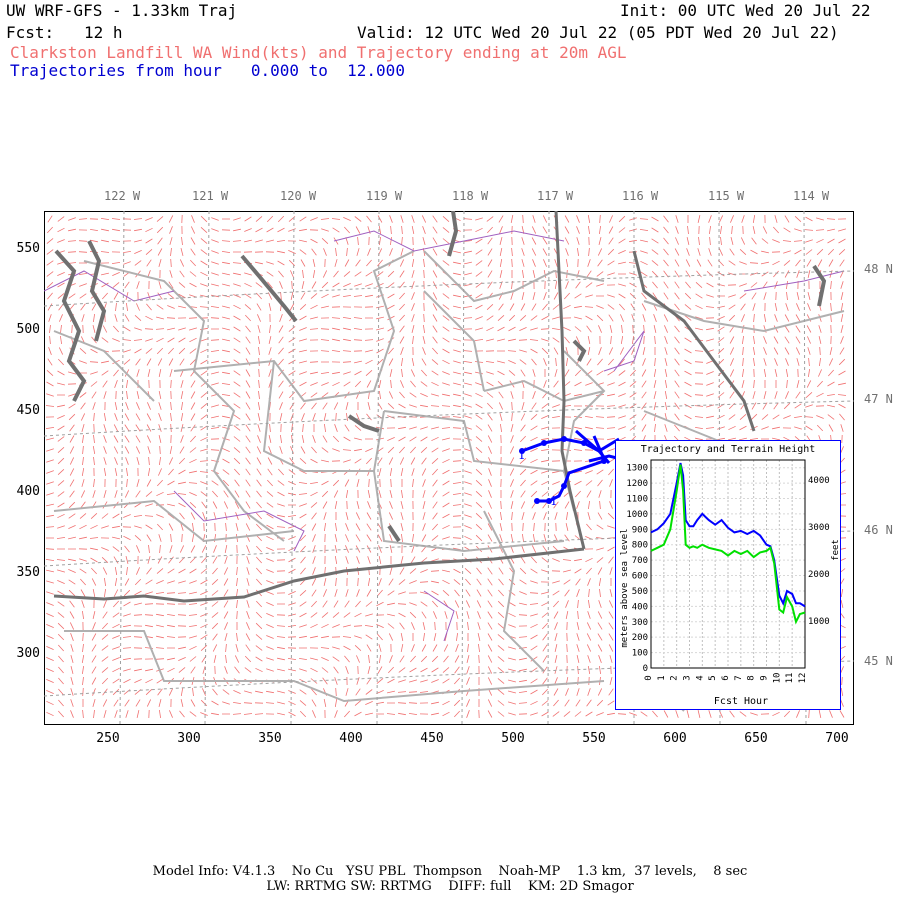 The width and height of the screenshot is (900, 900). What do you see at coordinates (726, 196) in the screenshot?
I see `lon-label: 115 W` at bounding box center [726, 196].